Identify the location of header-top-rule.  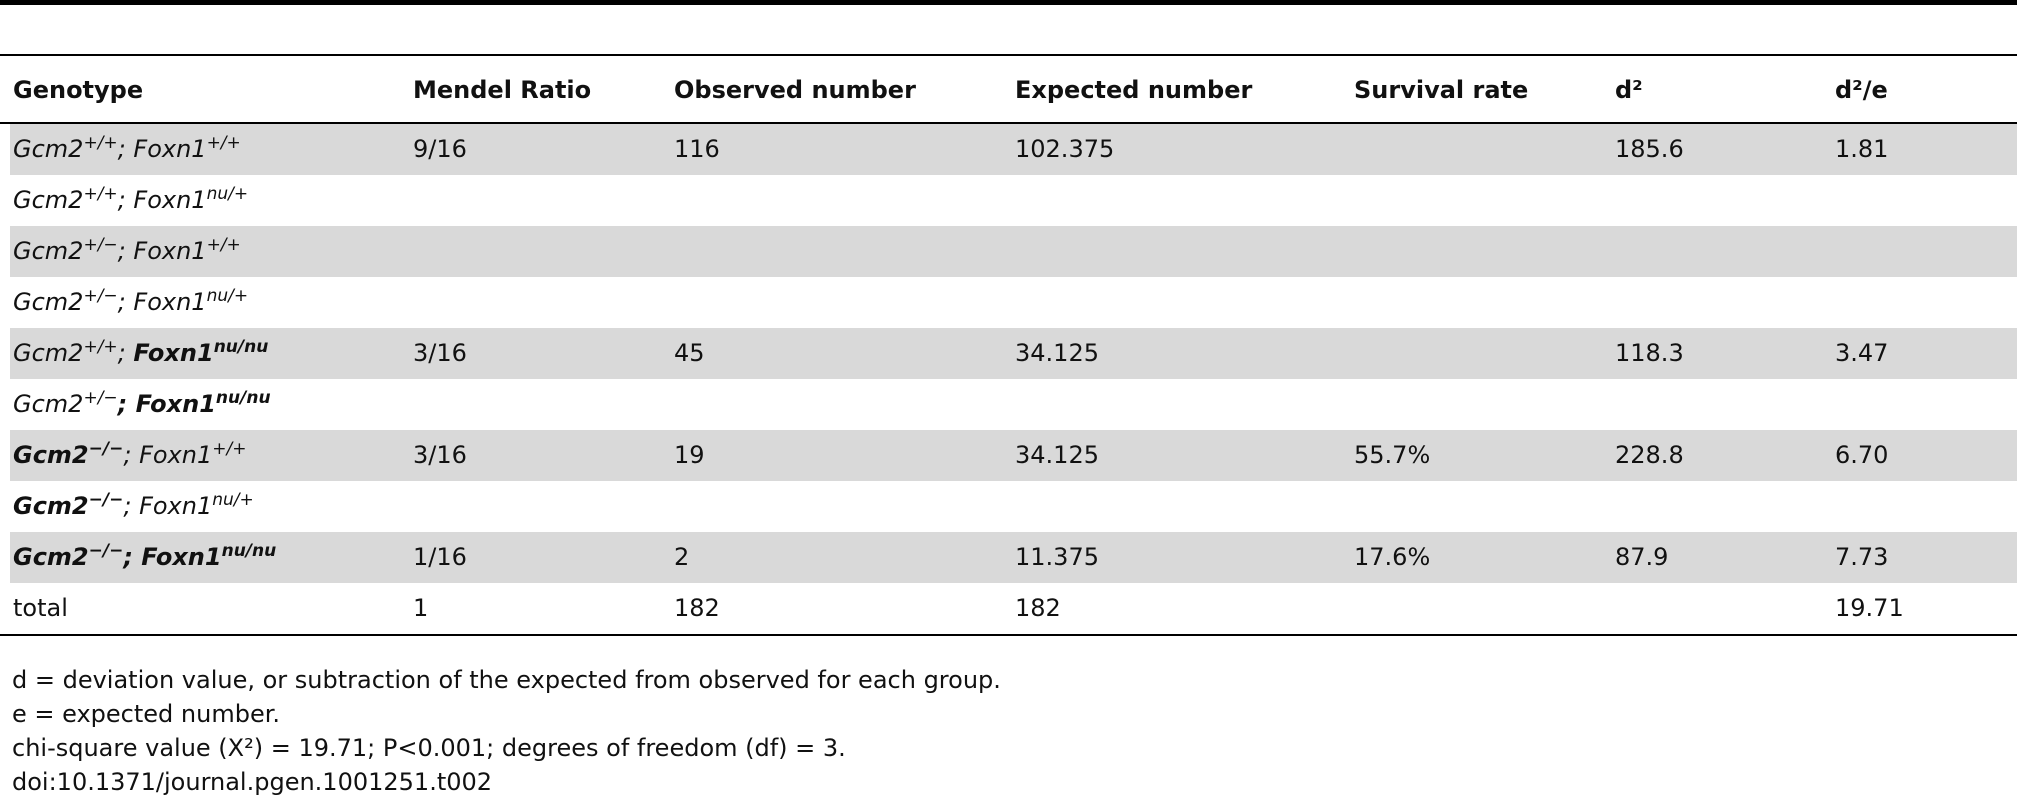
(1008, 55).